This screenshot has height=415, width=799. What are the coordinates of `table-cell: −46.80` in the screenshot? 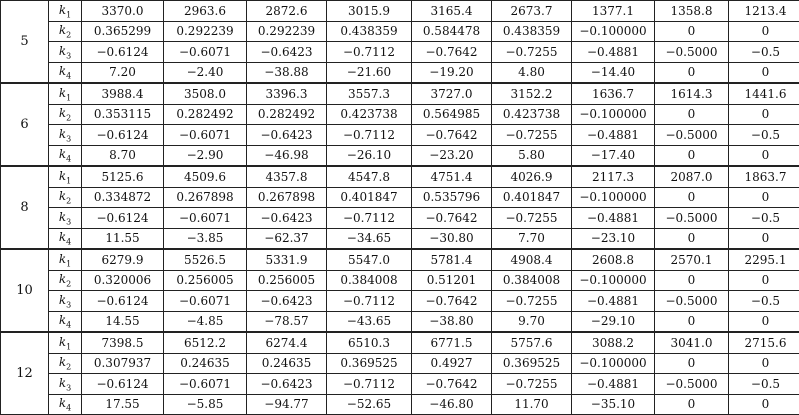 It's located at (452, 404).